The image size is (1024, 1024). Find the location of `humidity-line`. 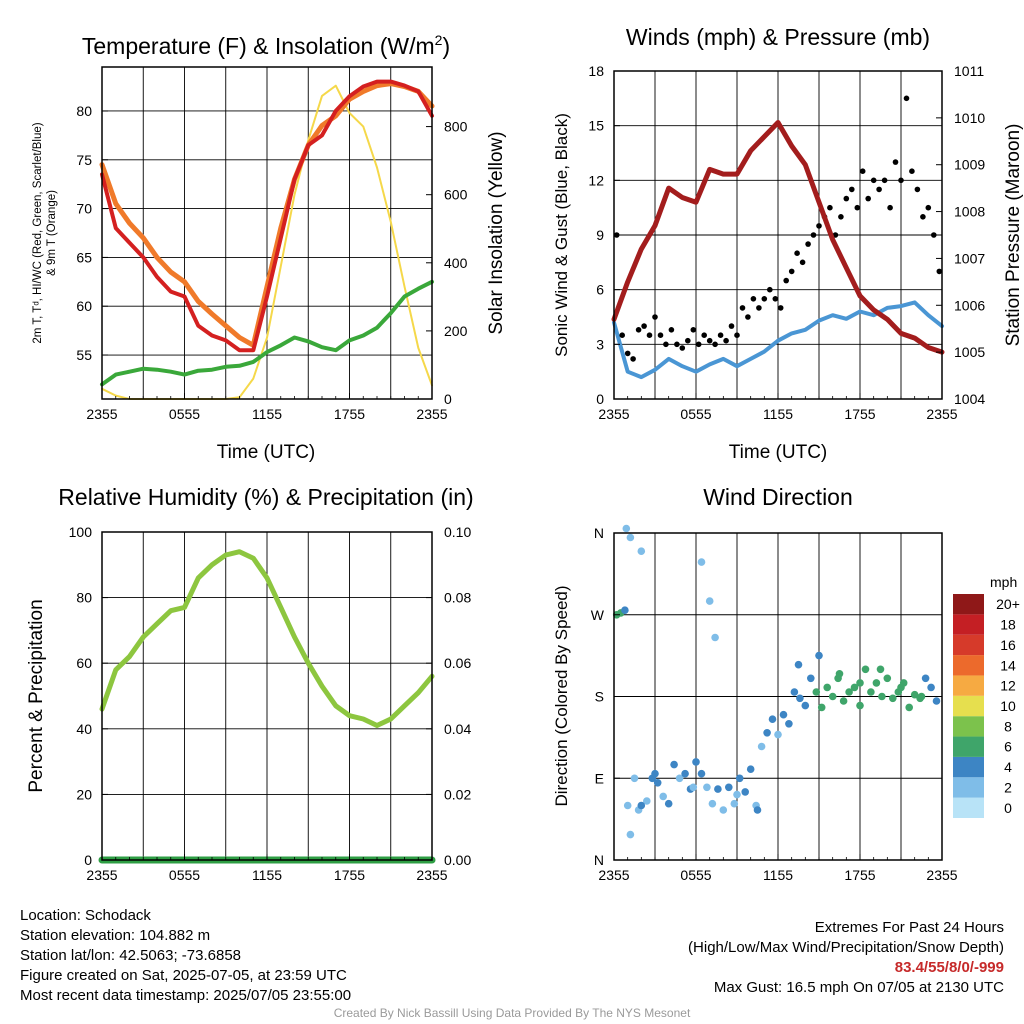

humidity-line is located at coordinates (267, 638).